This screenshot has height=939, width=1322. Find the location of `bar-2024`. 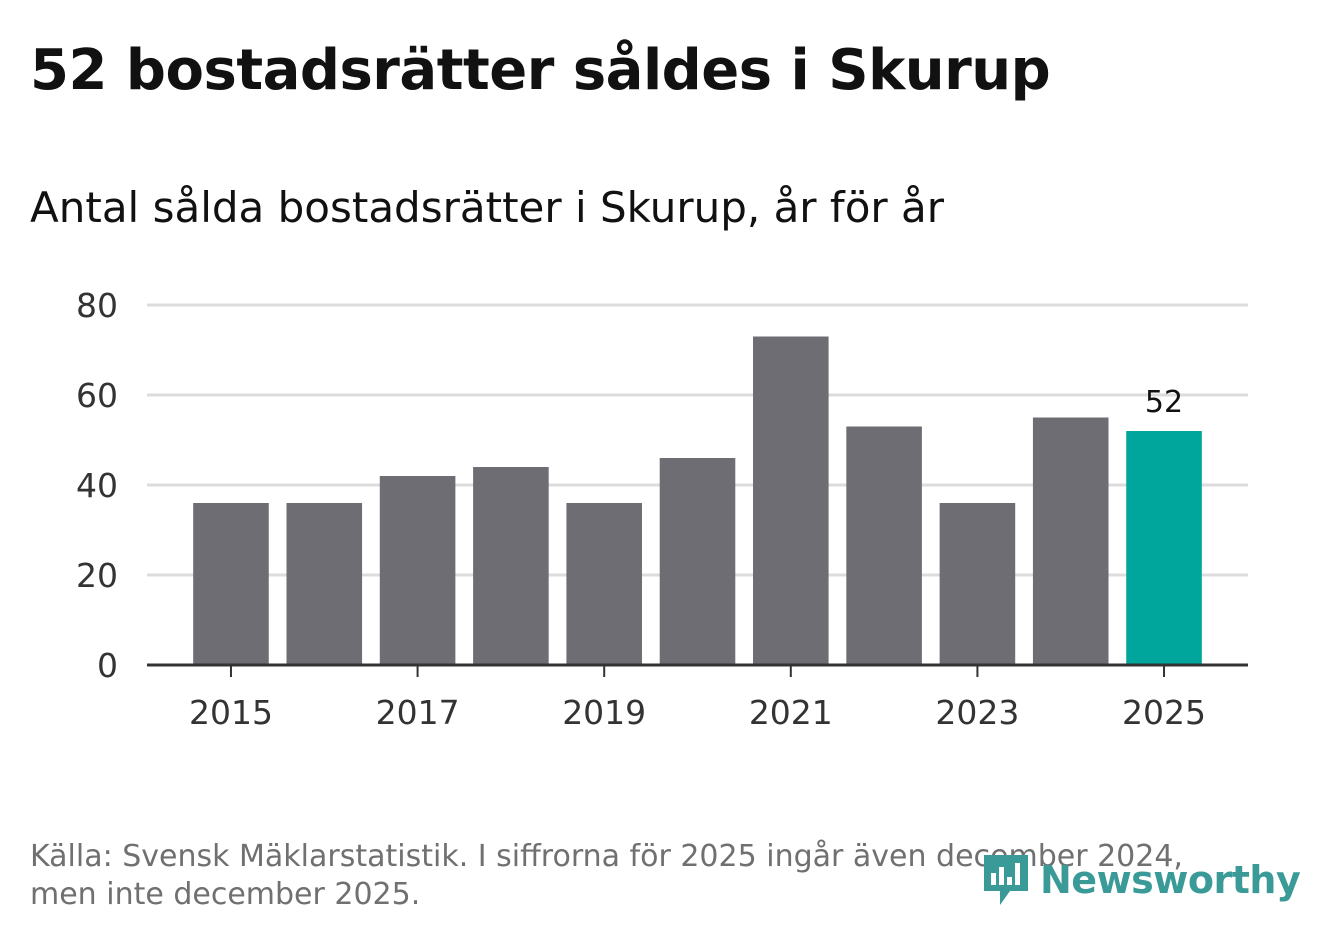

bar-2024 is located at coordinates (1070, 541).